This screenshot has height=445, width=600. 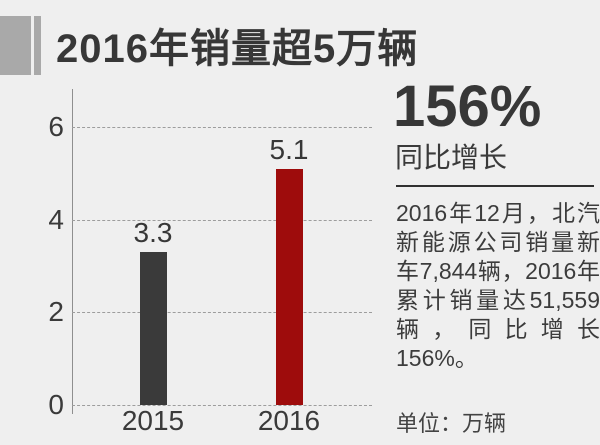 I want to click on divider-line, so click(x=495, y=186).